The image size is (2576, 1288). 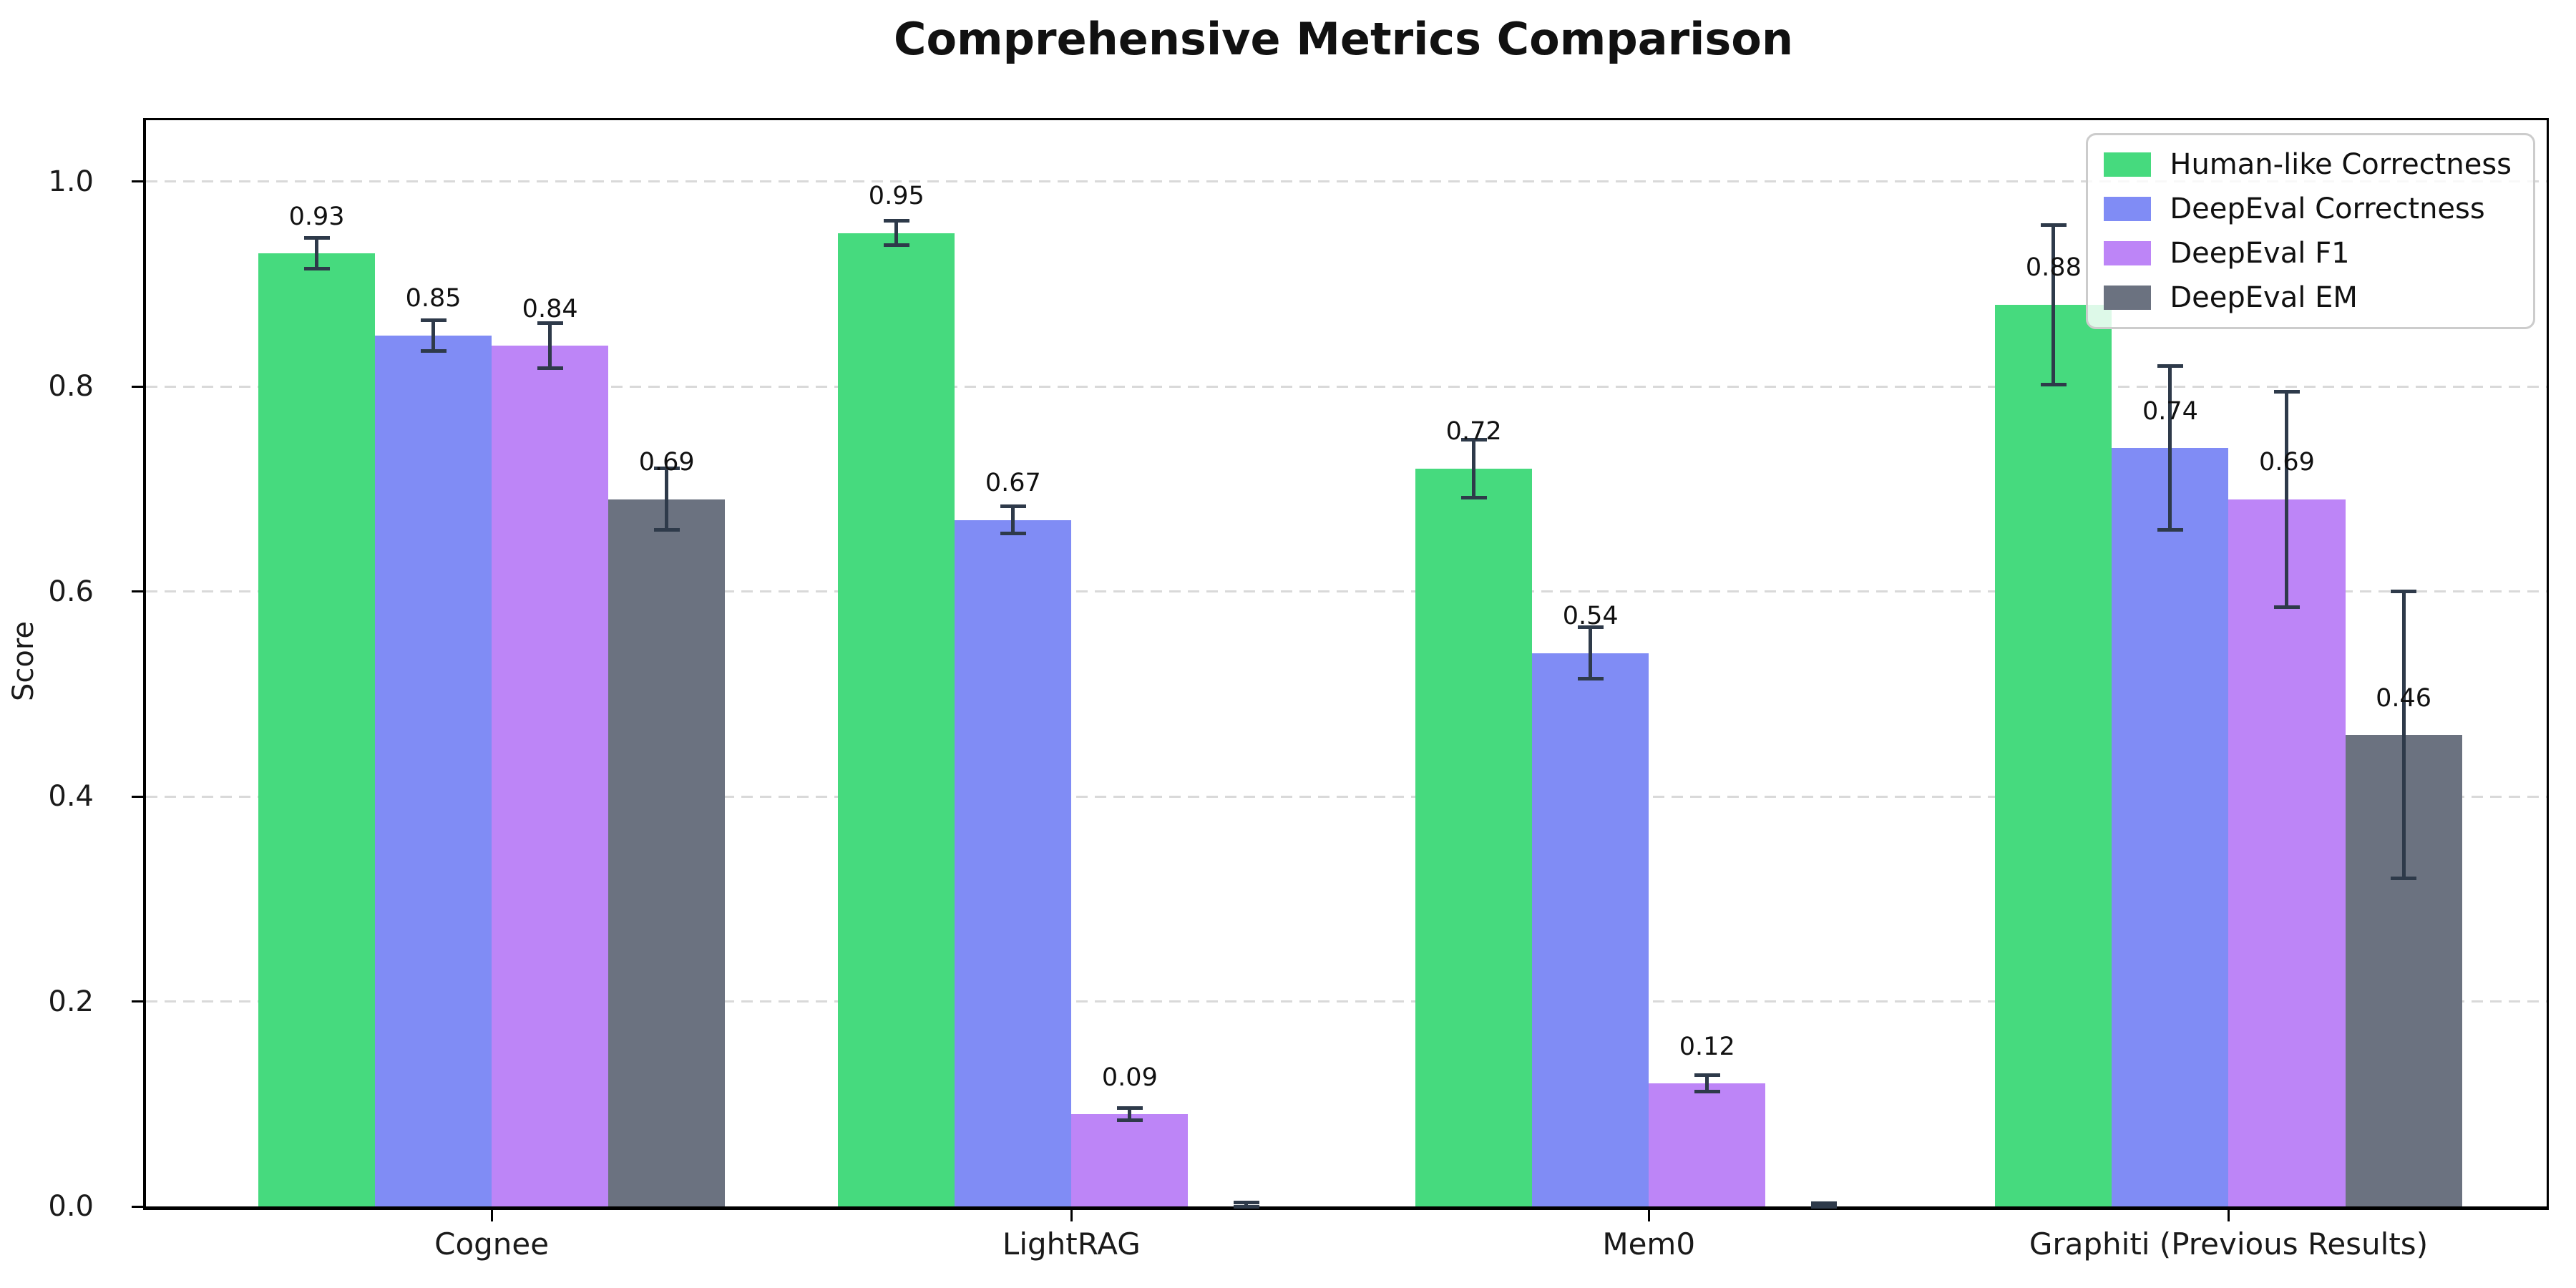 I want to click on y-tick-label: 1.0, so click(x=71, y=181).